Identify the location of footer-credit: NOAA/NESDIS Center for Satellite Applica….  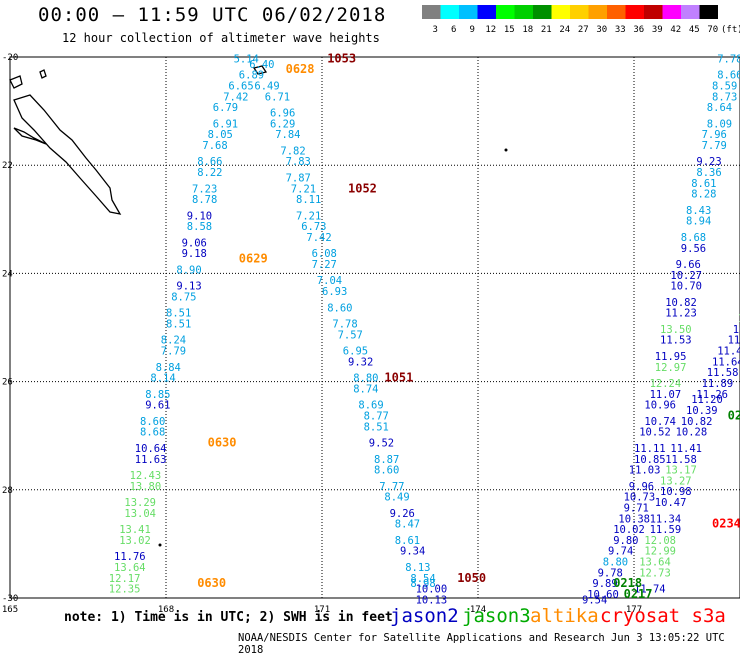
(481, 644).